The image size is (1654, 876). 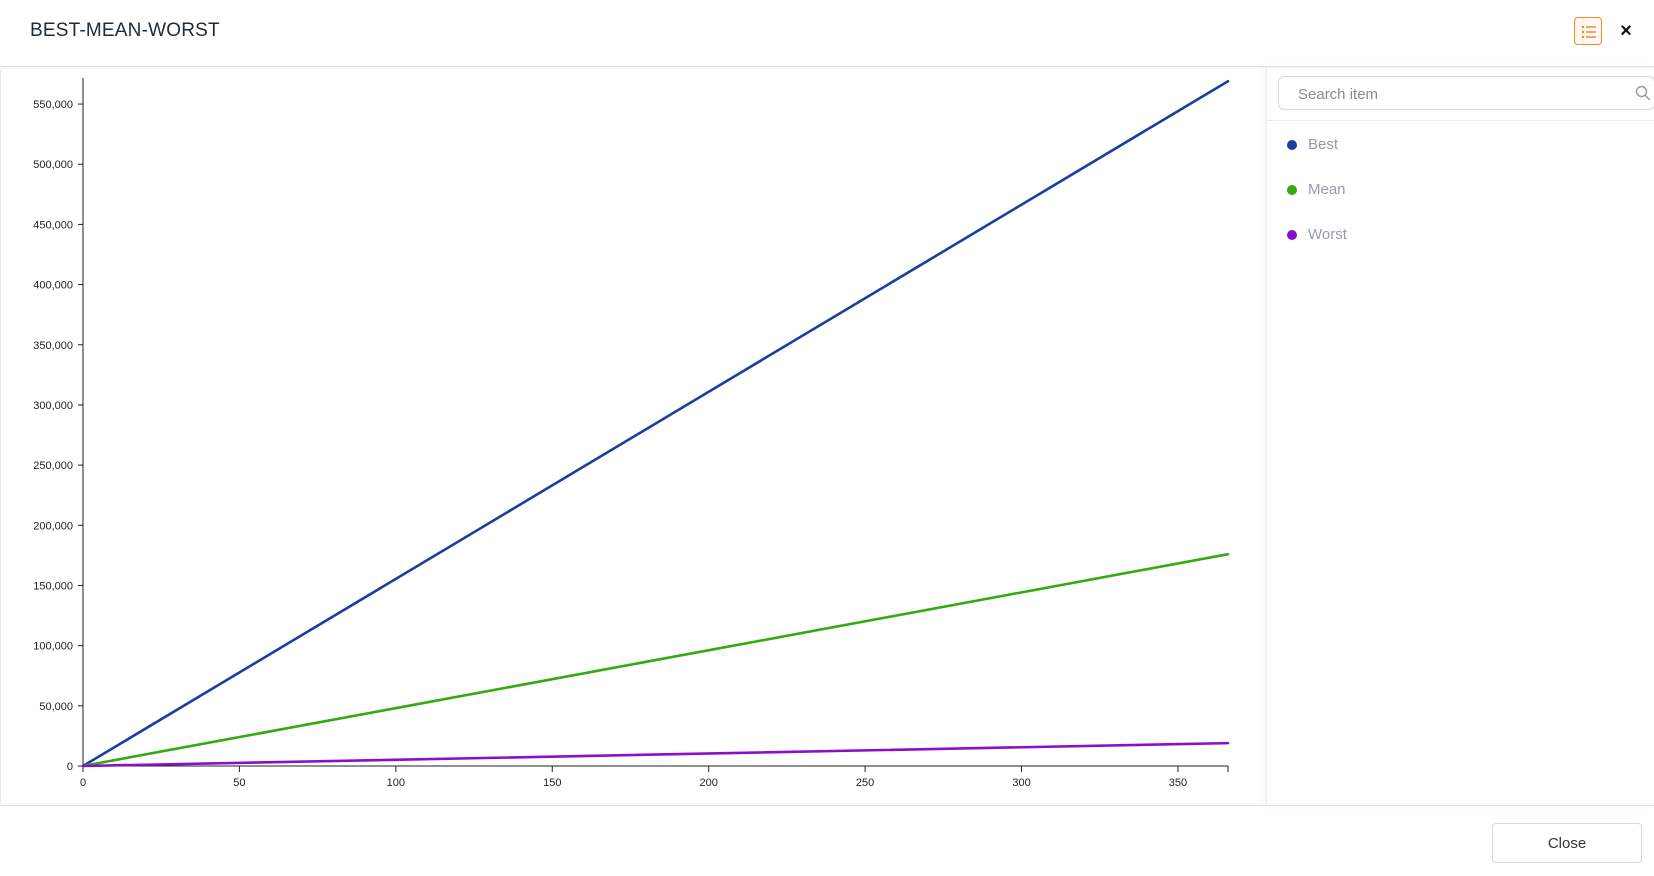 I want to click on close-icon: ×, so click(x=1626, y=31).